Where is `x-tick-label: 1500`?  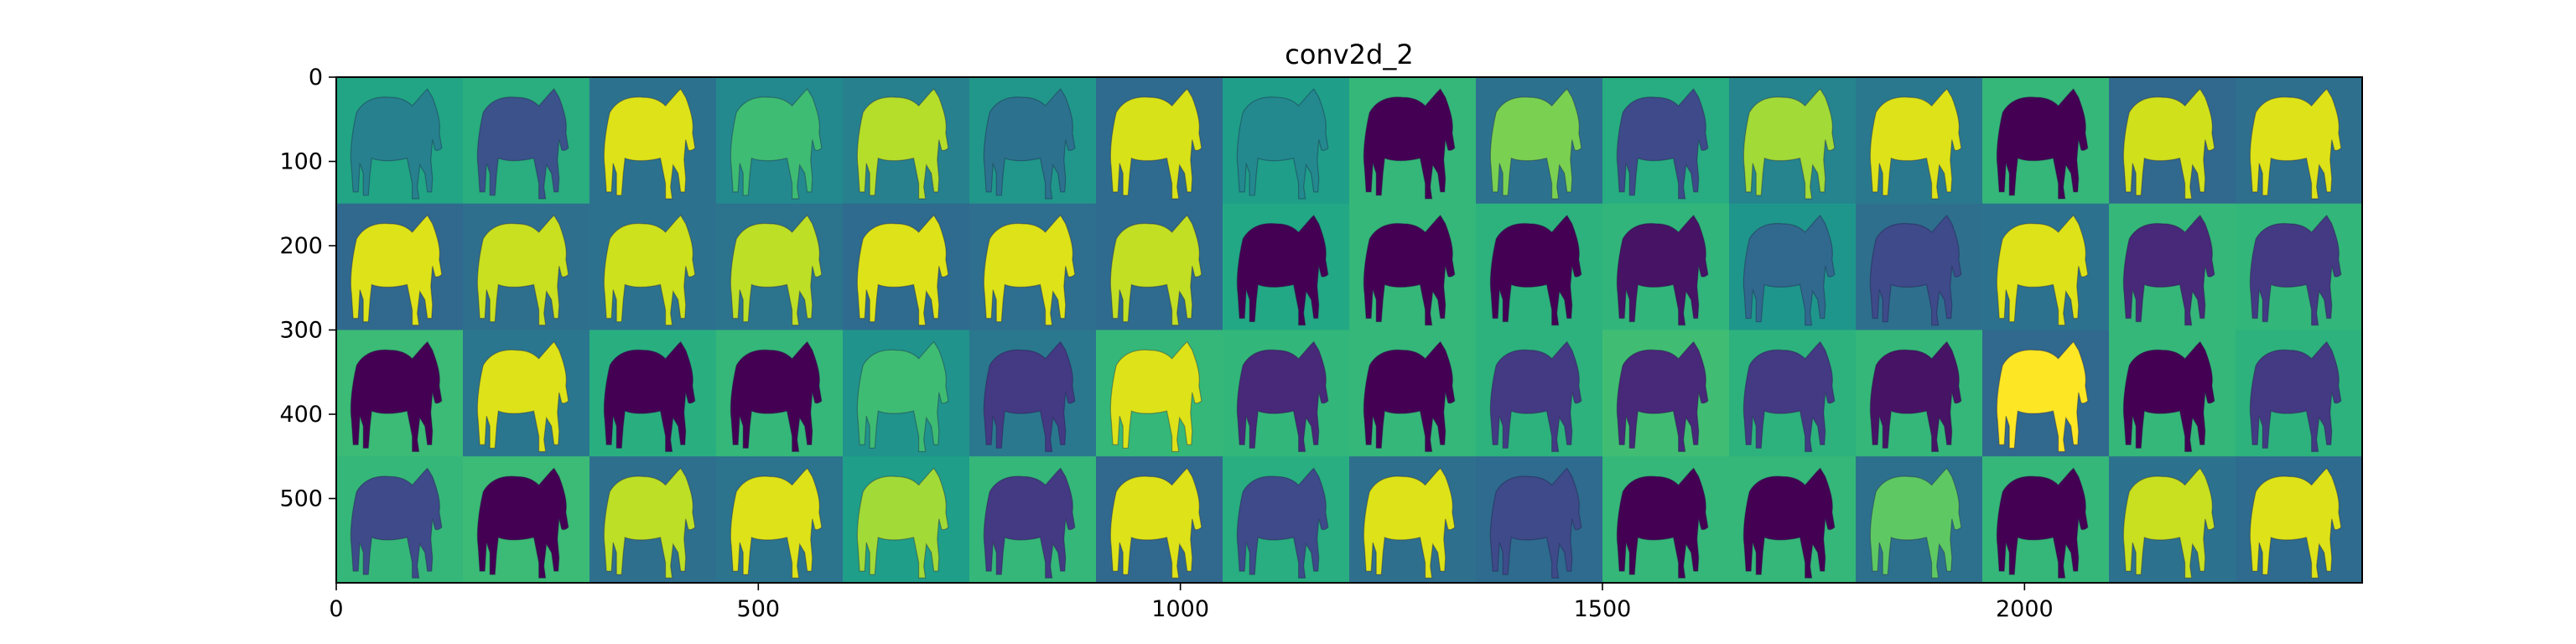
x-tick-label: 1500 is located at coordinates (1603, 609).